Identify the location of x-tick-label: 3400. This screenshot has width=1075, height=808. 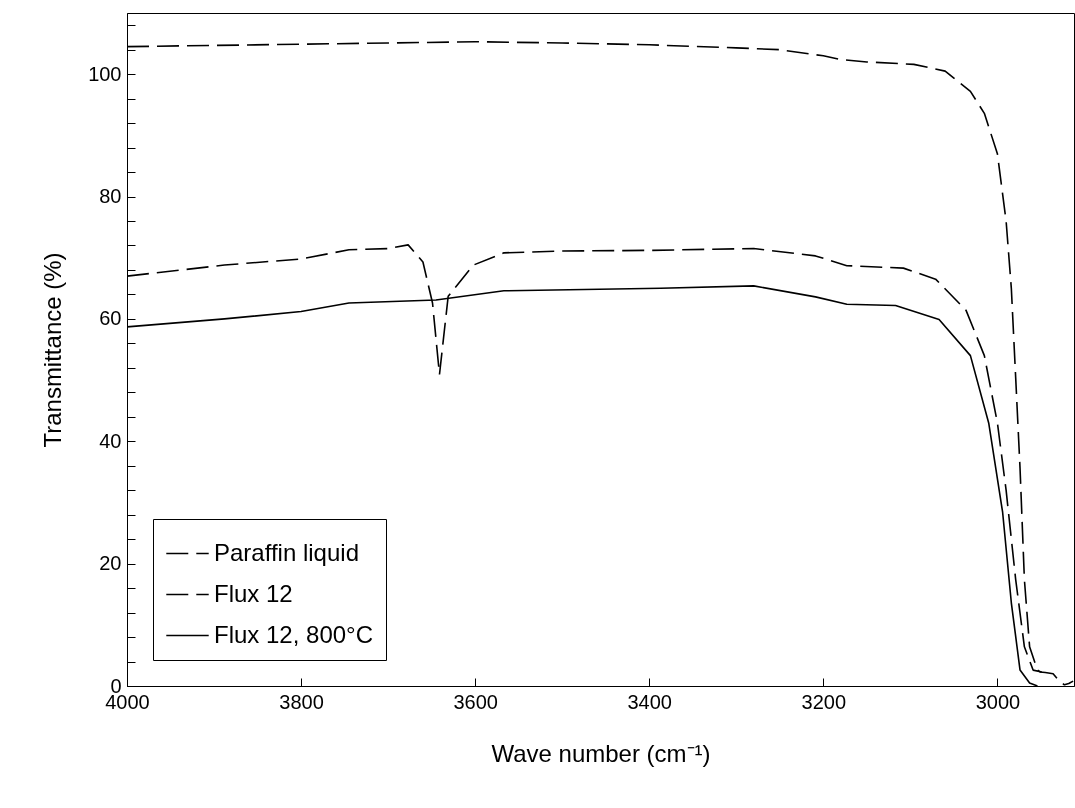
(649, 701).